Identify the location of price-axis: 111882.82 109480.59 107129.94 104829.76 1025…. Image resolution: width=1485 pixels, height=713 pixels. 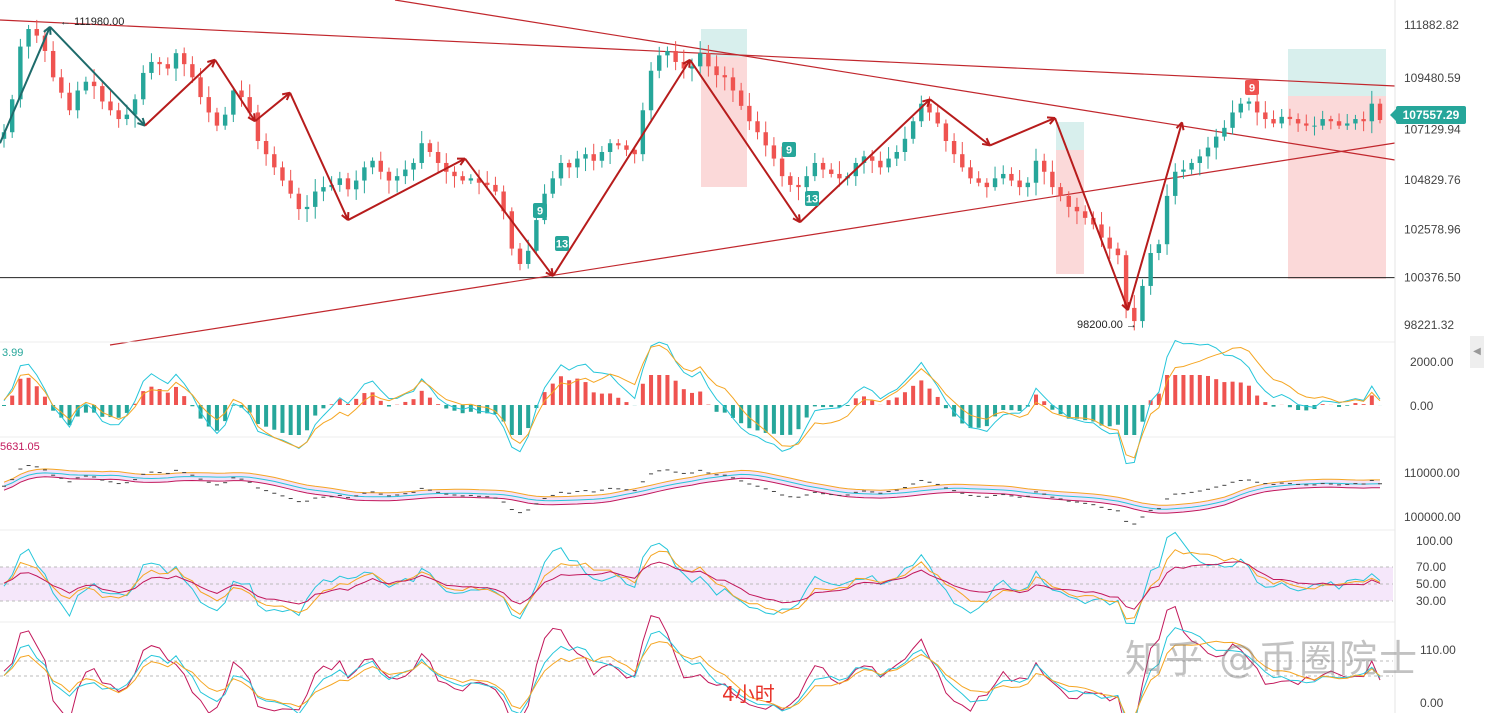
(1427, 356).